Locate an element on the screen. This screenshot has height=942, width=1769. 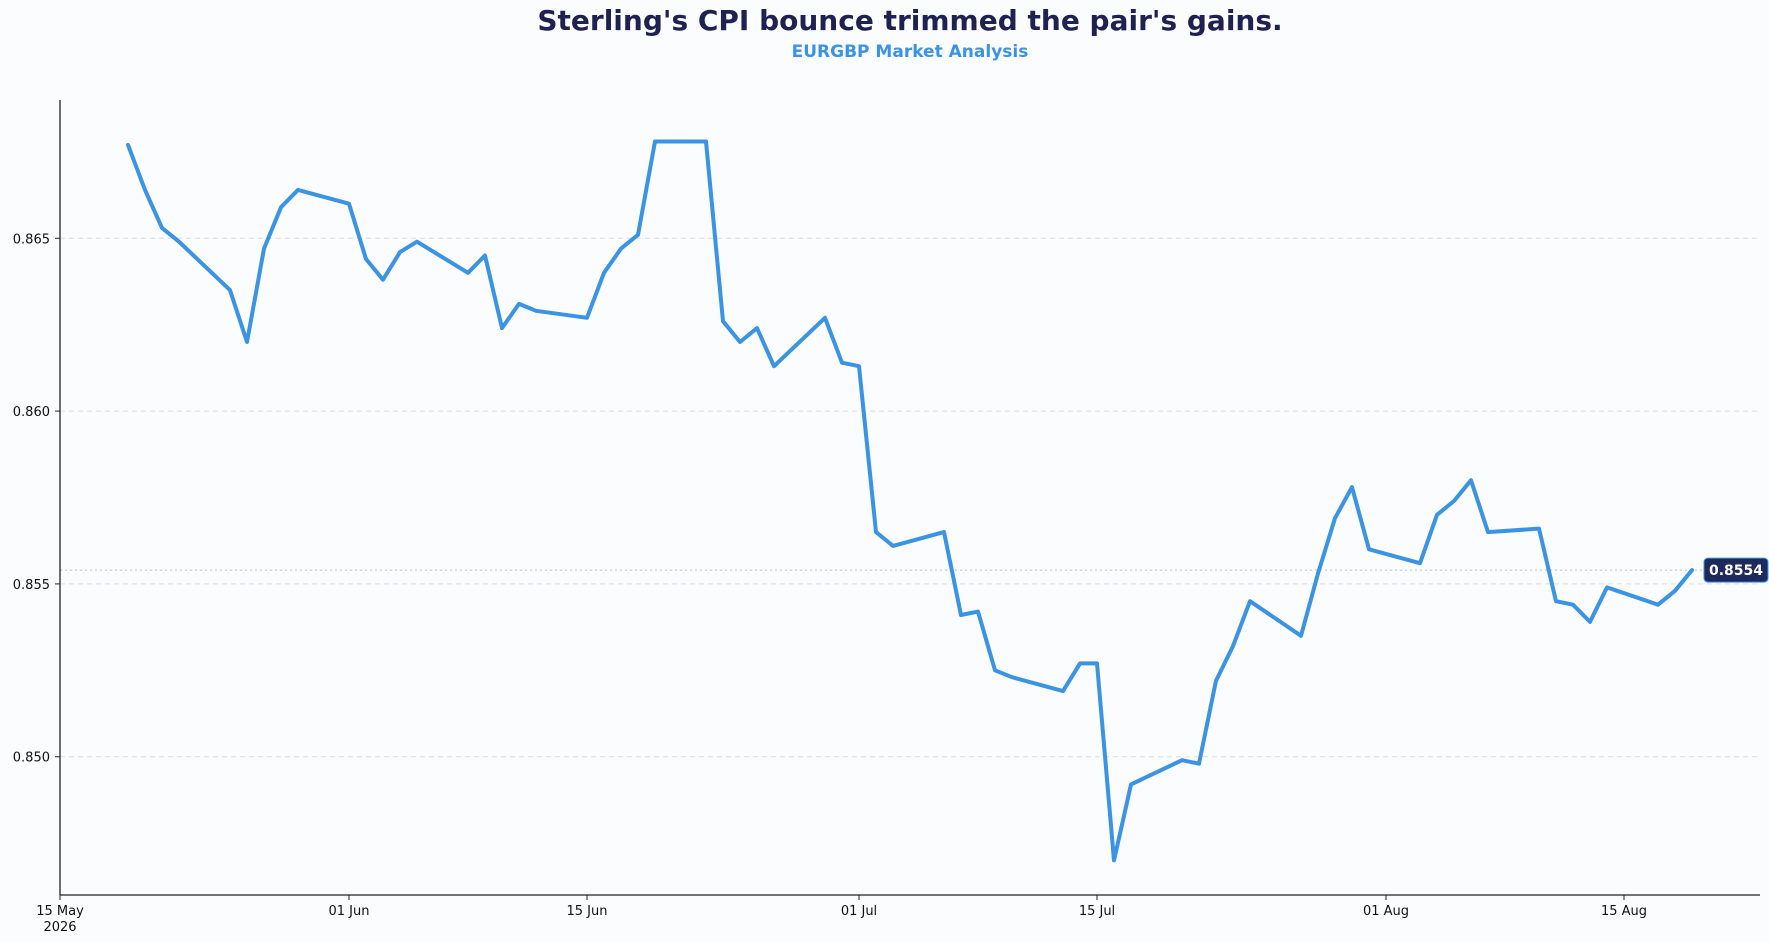
chart-subtitle: EURGBP Market Analysis is located at coordinates (910, 52).